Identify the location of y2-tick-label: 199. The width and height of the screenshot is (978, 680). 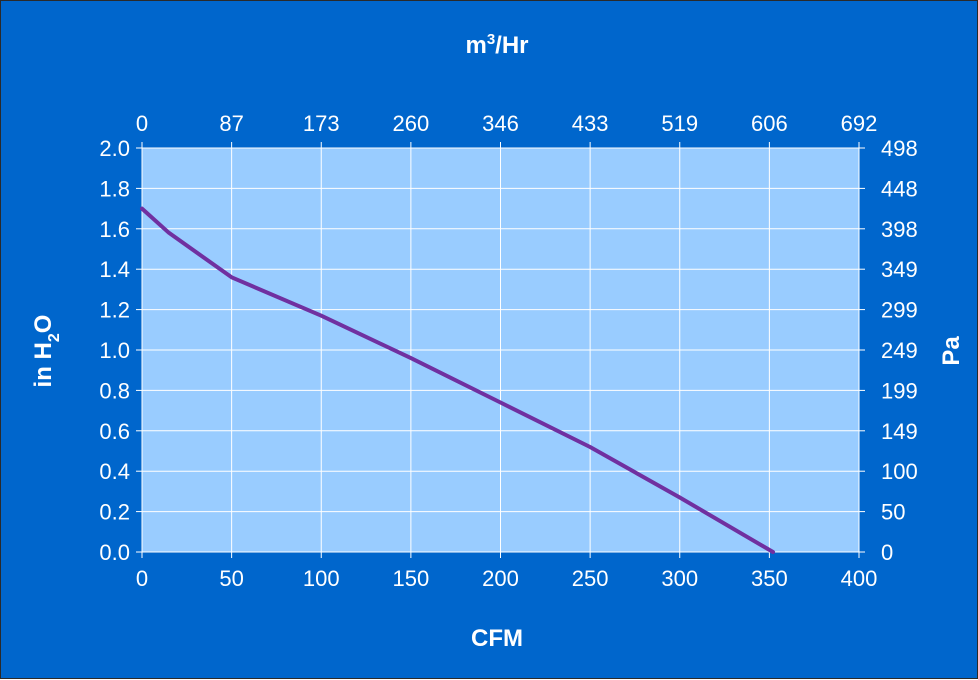
(899, 390).